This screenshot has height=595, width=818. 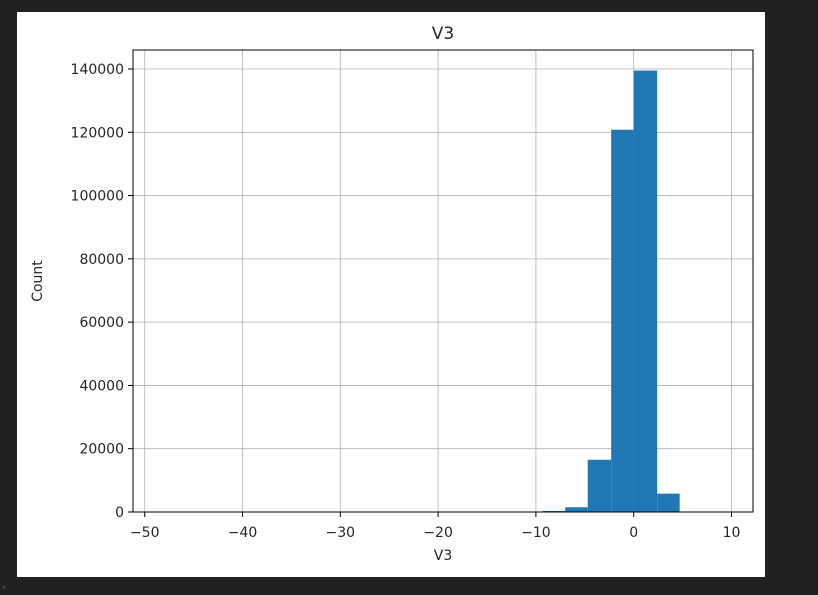 I want to click on y-tick-label: 100000, so click(x=97, y=197).